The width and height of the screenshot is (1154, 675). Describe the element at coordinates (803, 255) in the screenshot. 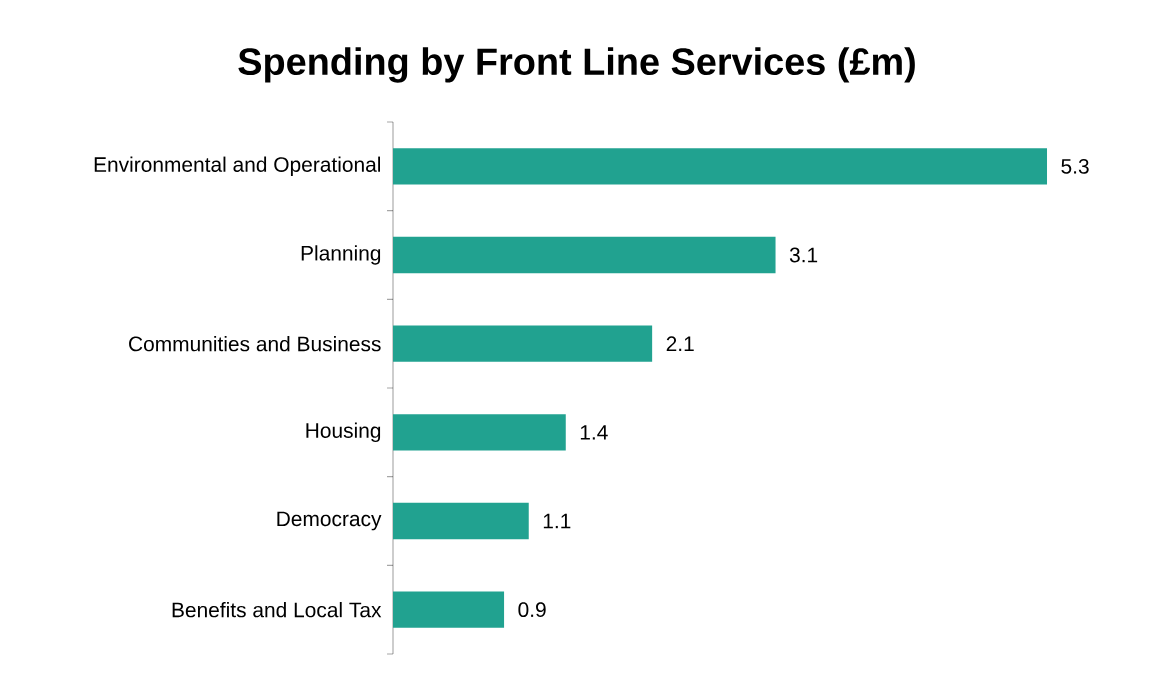

I see `data-label: 3.1` at that location.